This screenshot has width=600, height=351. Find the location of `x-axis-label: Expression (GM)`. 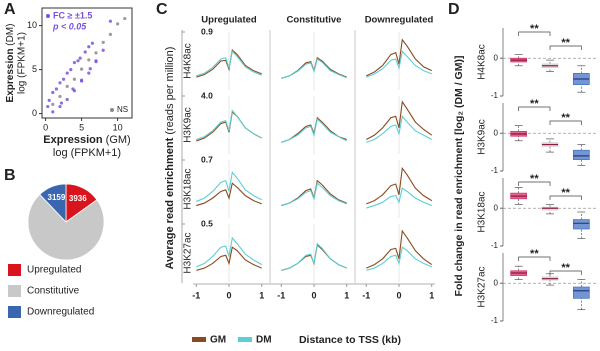

x-axis-label: Expression (GM) is located at coordinates (86, 140).